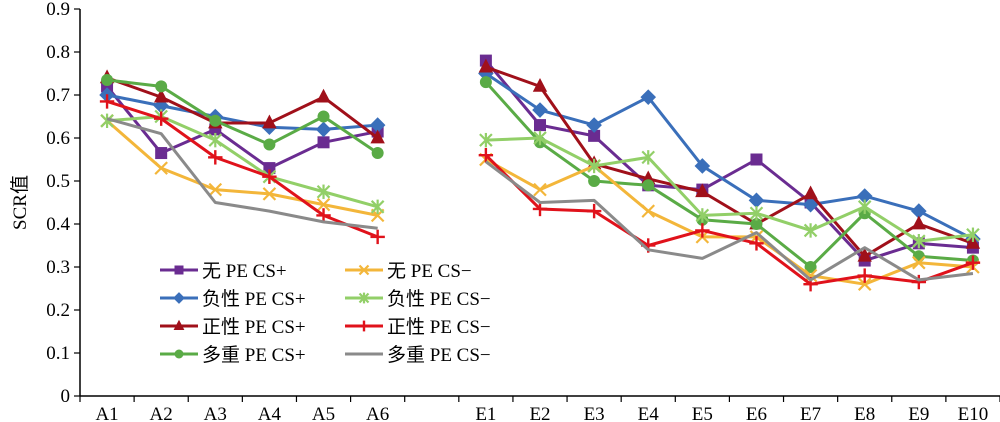 The image size is (1000, 422). I want to click on x-tick-label: E8, so click(864, 413).